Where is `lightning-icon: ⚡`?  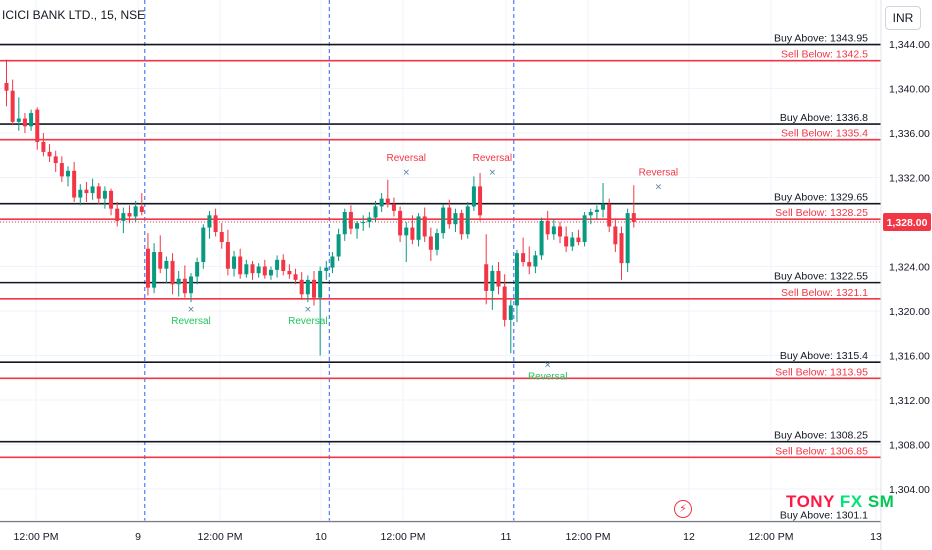 lightning-icon: ⚡ is located at coordinates (683, 509).